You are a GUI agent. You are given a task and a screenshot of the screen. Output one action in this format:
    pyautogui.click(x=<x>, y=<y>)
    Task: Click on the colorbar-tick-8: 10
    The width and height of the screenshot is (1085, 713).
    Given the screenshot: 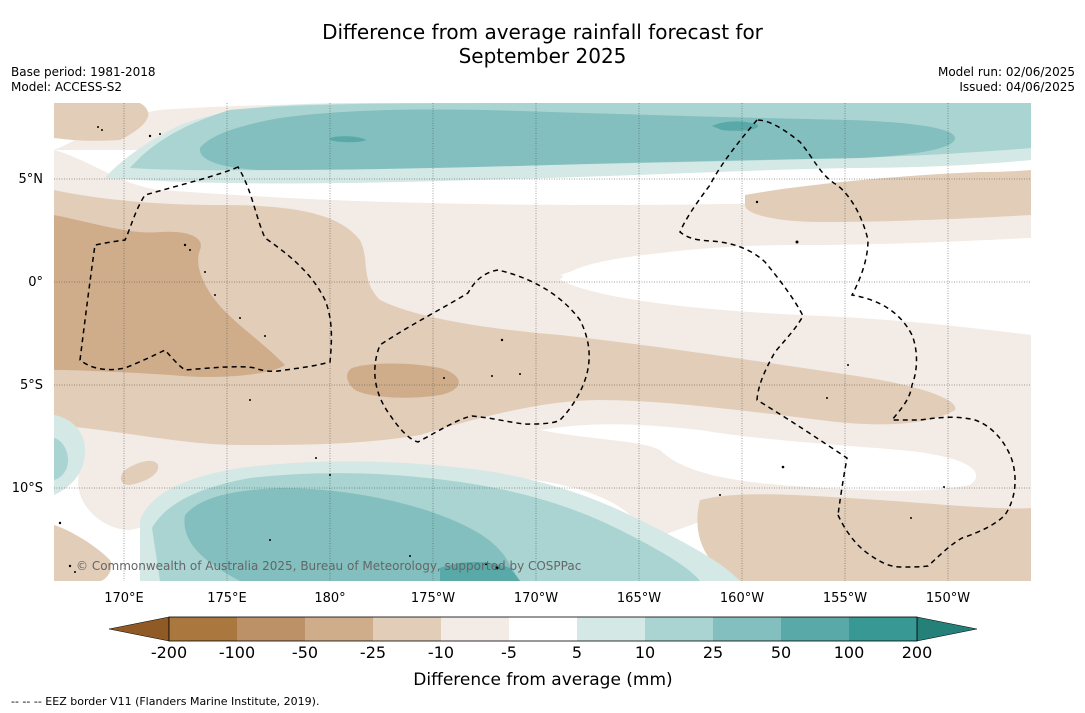 What is the action you would take?
    pyautogui.click(x=645, y=652)
    